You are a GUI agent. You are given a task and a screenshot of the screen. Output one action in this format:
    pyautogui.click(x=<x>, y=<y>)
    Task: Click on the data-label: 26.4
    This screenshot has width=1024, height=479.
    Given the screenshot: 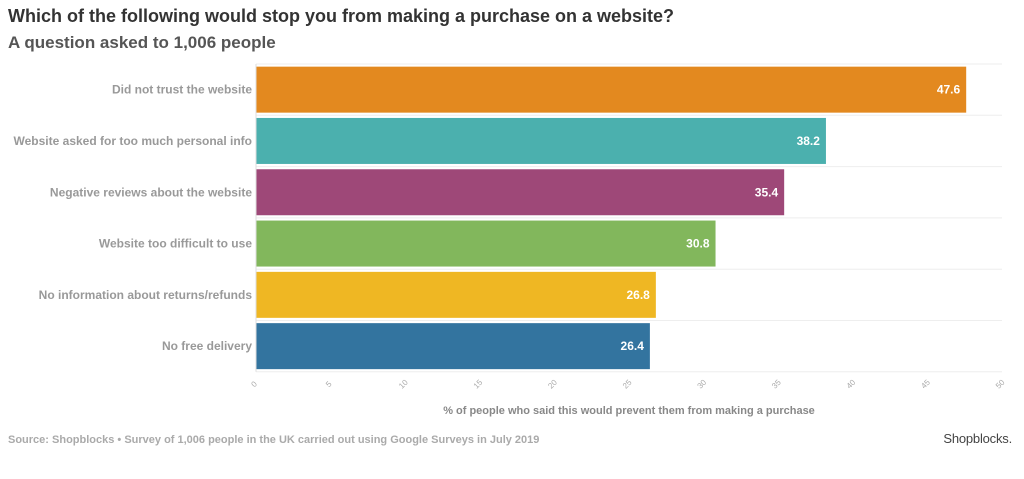 What is the action you would take?
    pyautogui.click(x=633, y=346)
    